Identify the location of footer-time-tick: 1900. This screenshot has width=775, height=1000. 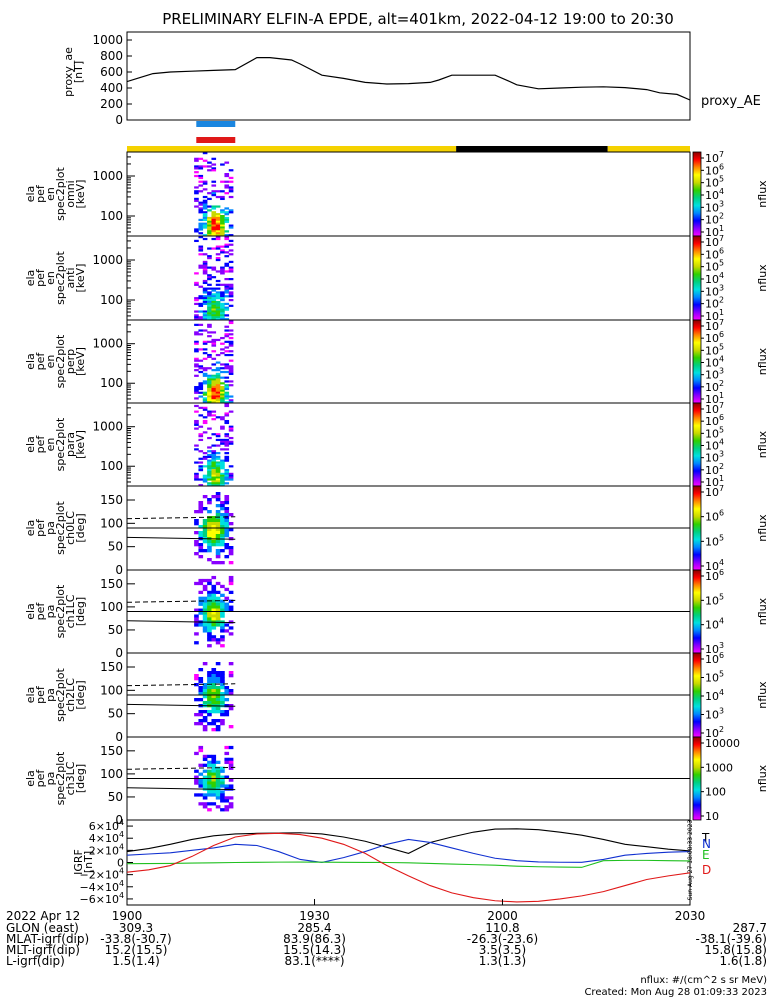
(127, 916).